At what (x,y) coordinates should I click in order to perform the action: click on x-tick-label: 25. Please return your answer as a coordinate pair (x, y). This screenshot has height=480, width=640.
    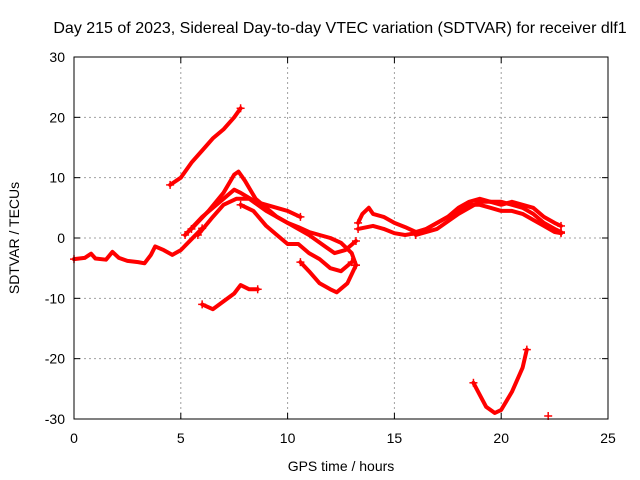
    Looking at the image, I should click on (608, 438).